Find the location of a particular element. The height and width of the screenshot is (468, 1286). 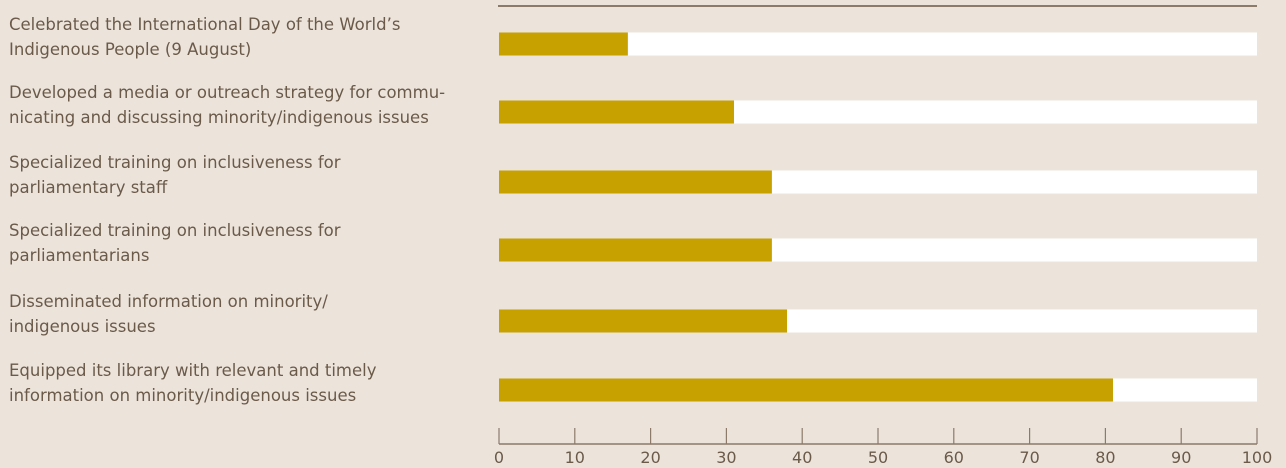

category-label-line: Indigenous People (9 August) is located at coordinates (130, 49).